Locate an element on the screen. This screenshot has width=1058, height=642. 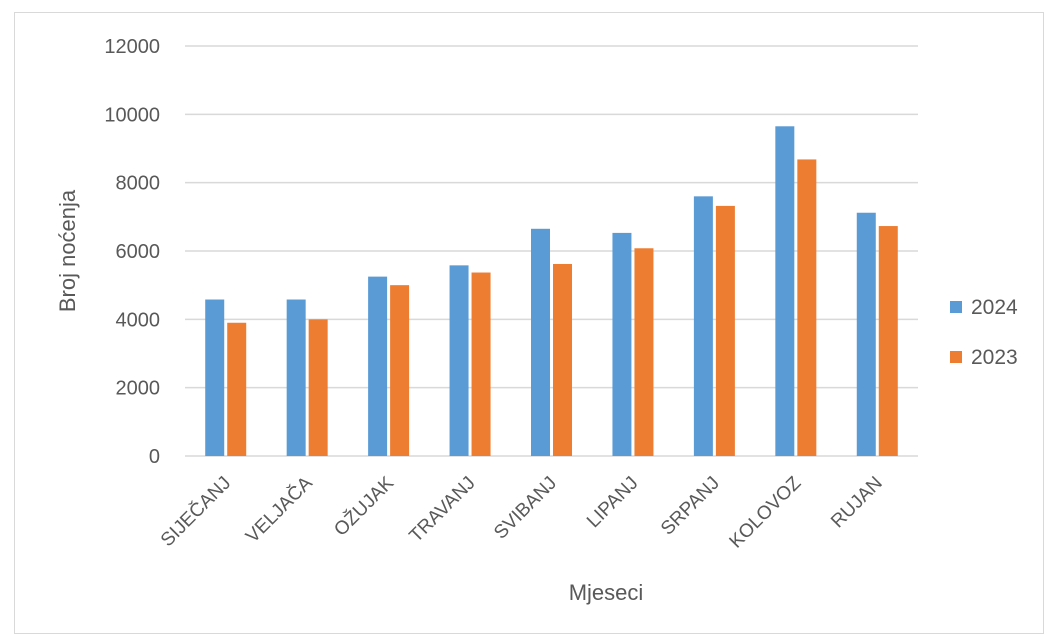
y-tick-label: 6000 is located at coordinates (138, 252).